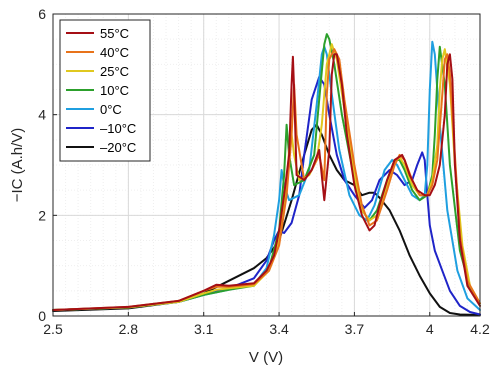 The image size is (492, 374). I want to click on x-tick-label: 2.8, so click(129, 329).